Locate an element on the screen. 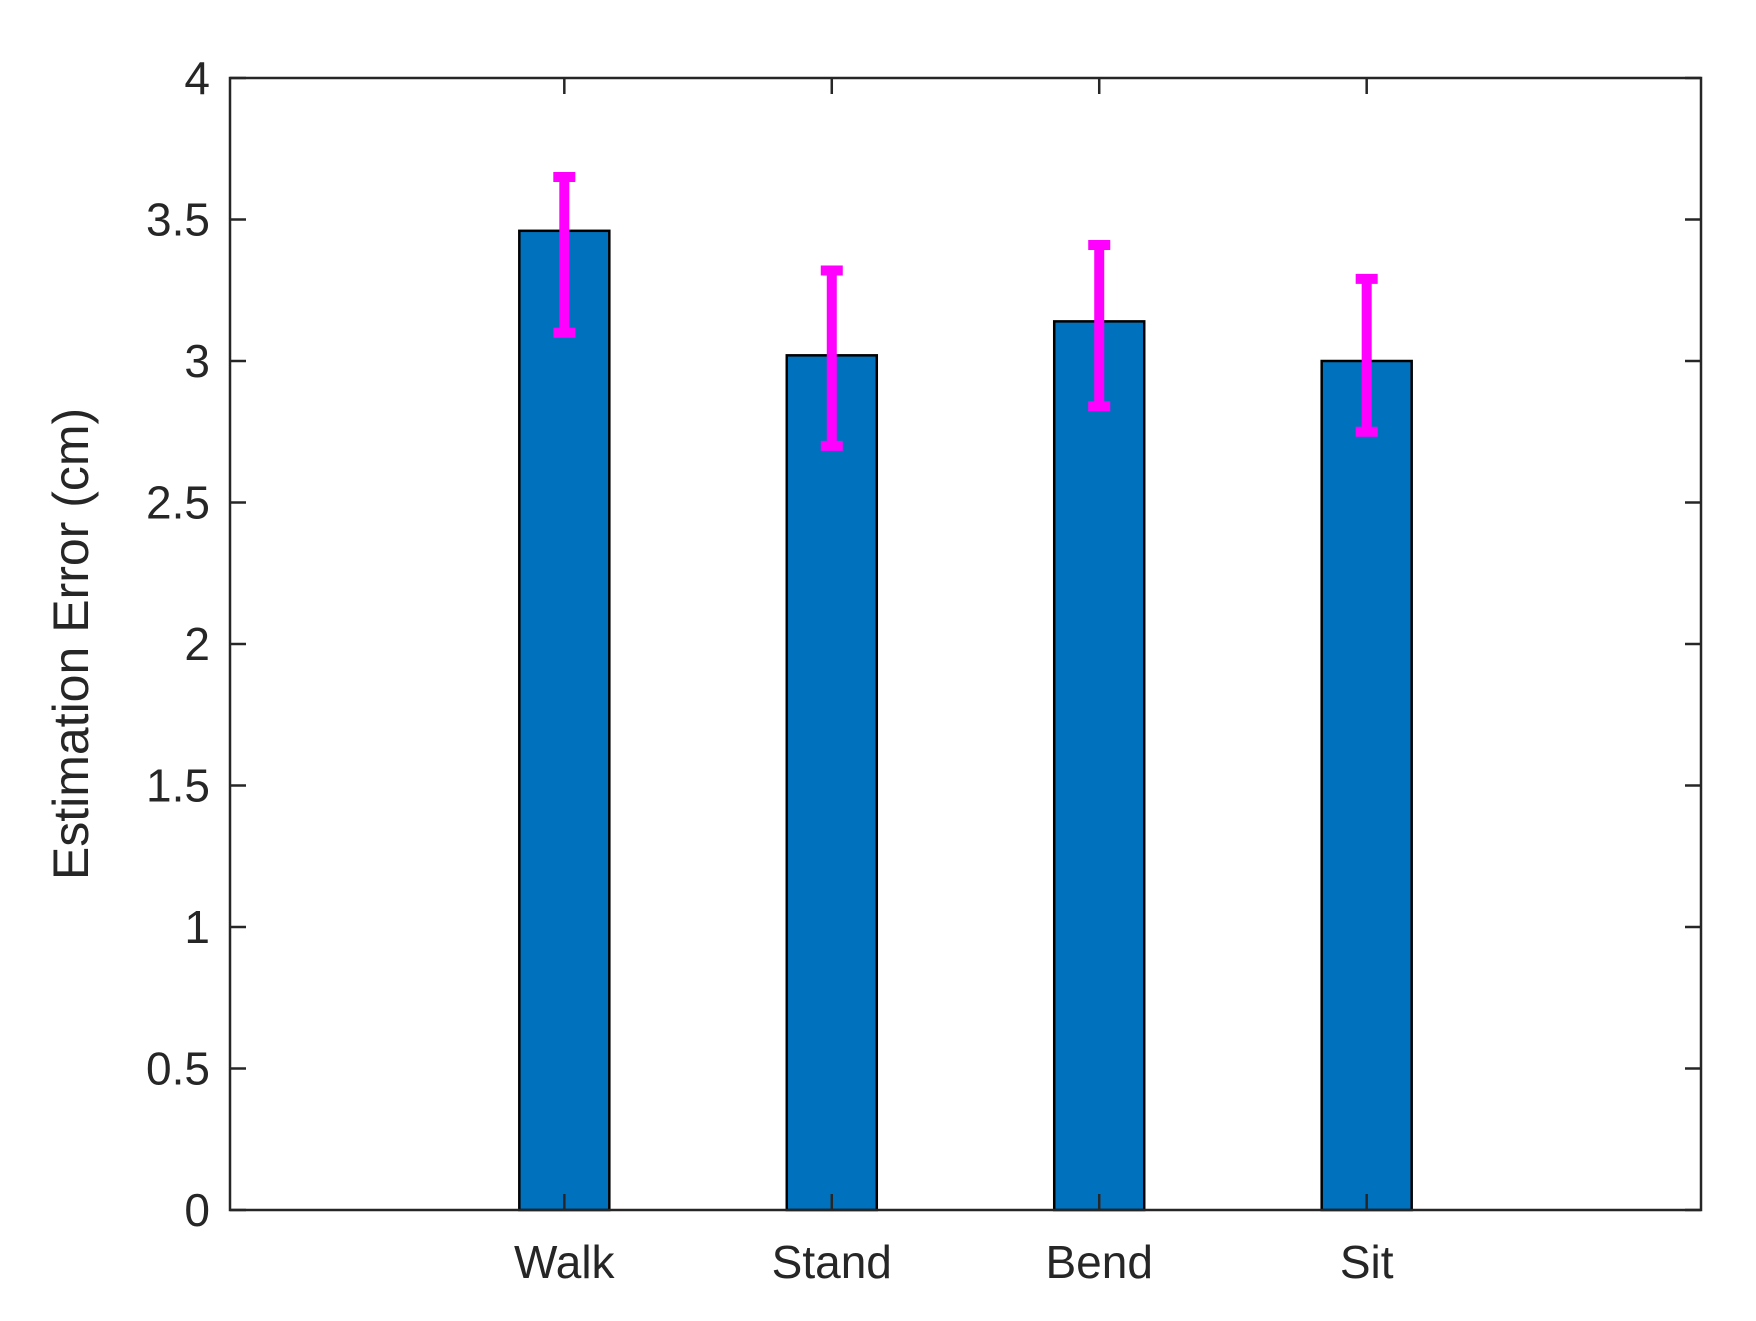 Image resolution: width=1756 pixels, height=1321 pixels. x-tick-label-stand: Stand is located at coordinates (832, 1262).